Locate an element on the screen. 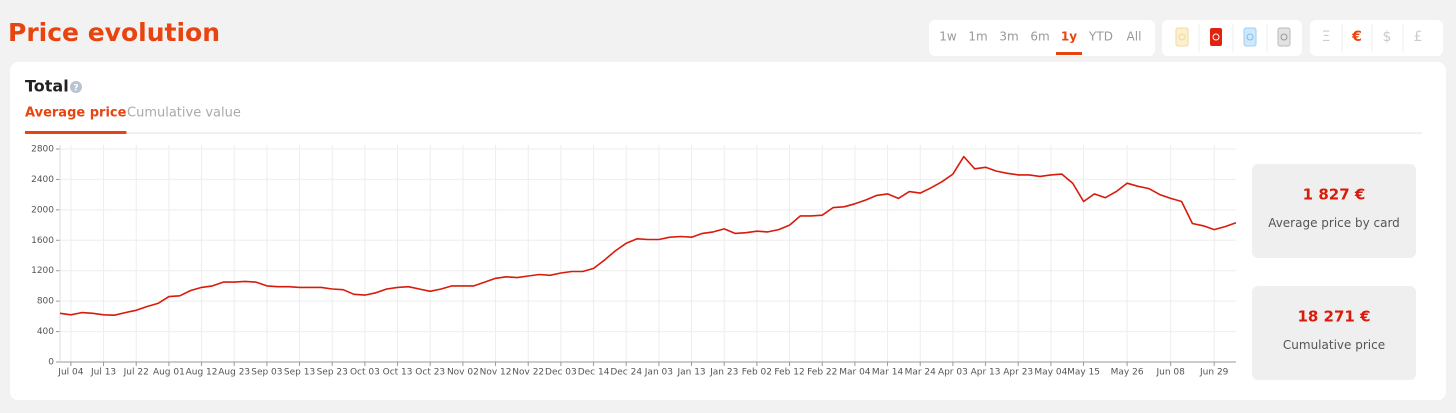 This screenshot has height=413, width=1456. y-tick-label: 2400 is located at coordinates (42, 180).